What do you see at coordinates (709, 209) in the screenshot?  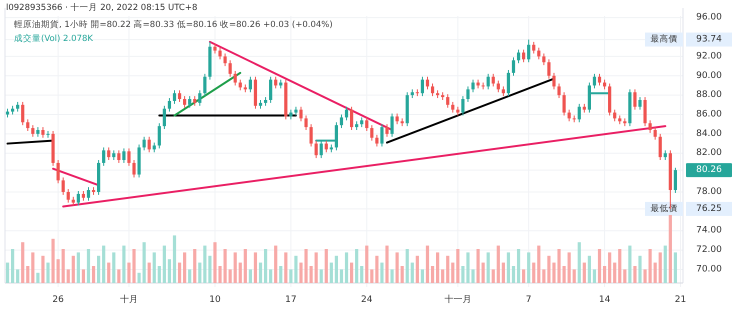 I see `y-tick-label: 76.25` at bounding box center [709, 209].